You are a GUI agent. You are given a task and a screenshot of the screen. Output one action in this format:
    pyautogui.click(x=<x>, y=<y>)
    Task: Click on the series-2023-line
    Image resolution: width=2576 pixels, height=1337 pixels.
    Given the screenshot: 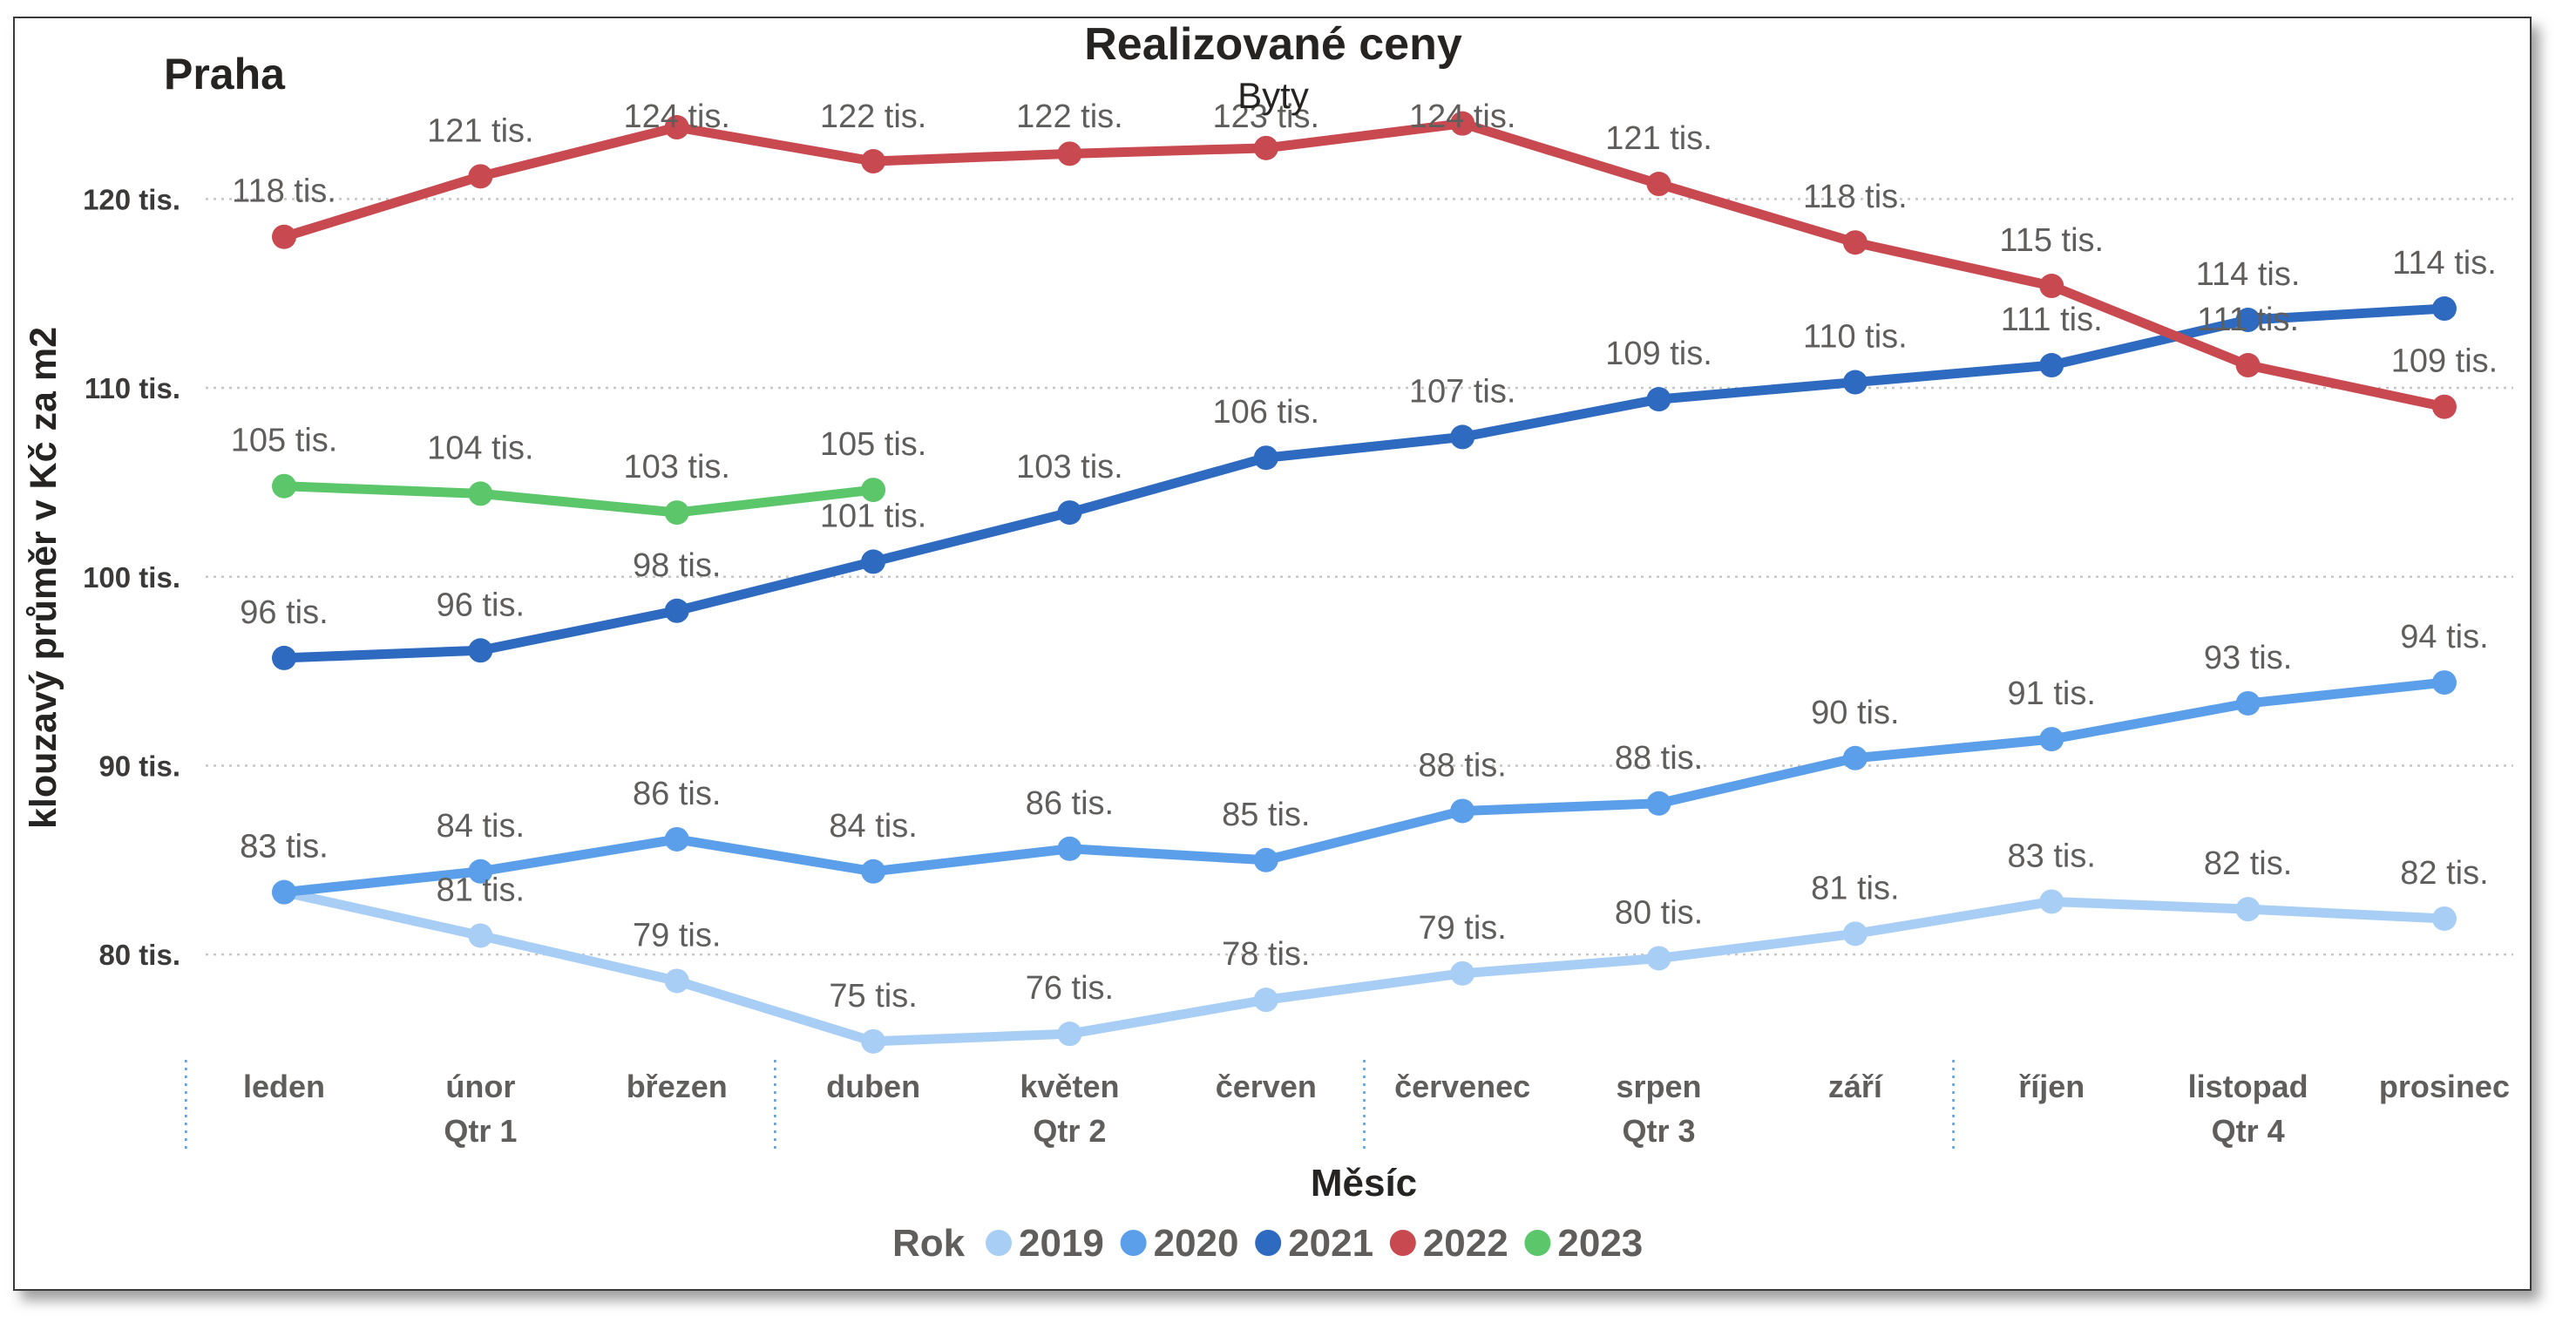 What is the action you would take?
    pyautogui.click(x=578, y=500)
    